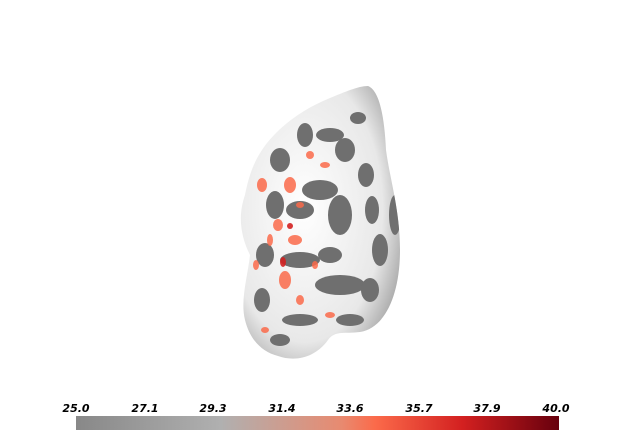  Describe the element at coordinates (145, 408) in the screenshot. I see `colorbar-tick: 27.1` at that location.